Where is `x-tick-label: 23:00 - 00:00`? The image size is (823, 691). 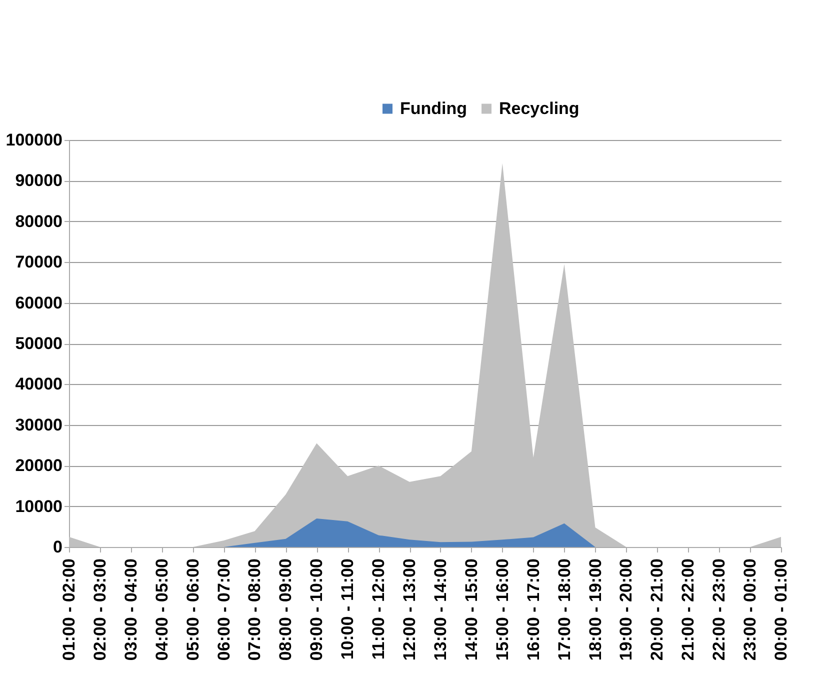
x-tick-label: 23:00 - 00:00 is located at coordinates (750, 609).